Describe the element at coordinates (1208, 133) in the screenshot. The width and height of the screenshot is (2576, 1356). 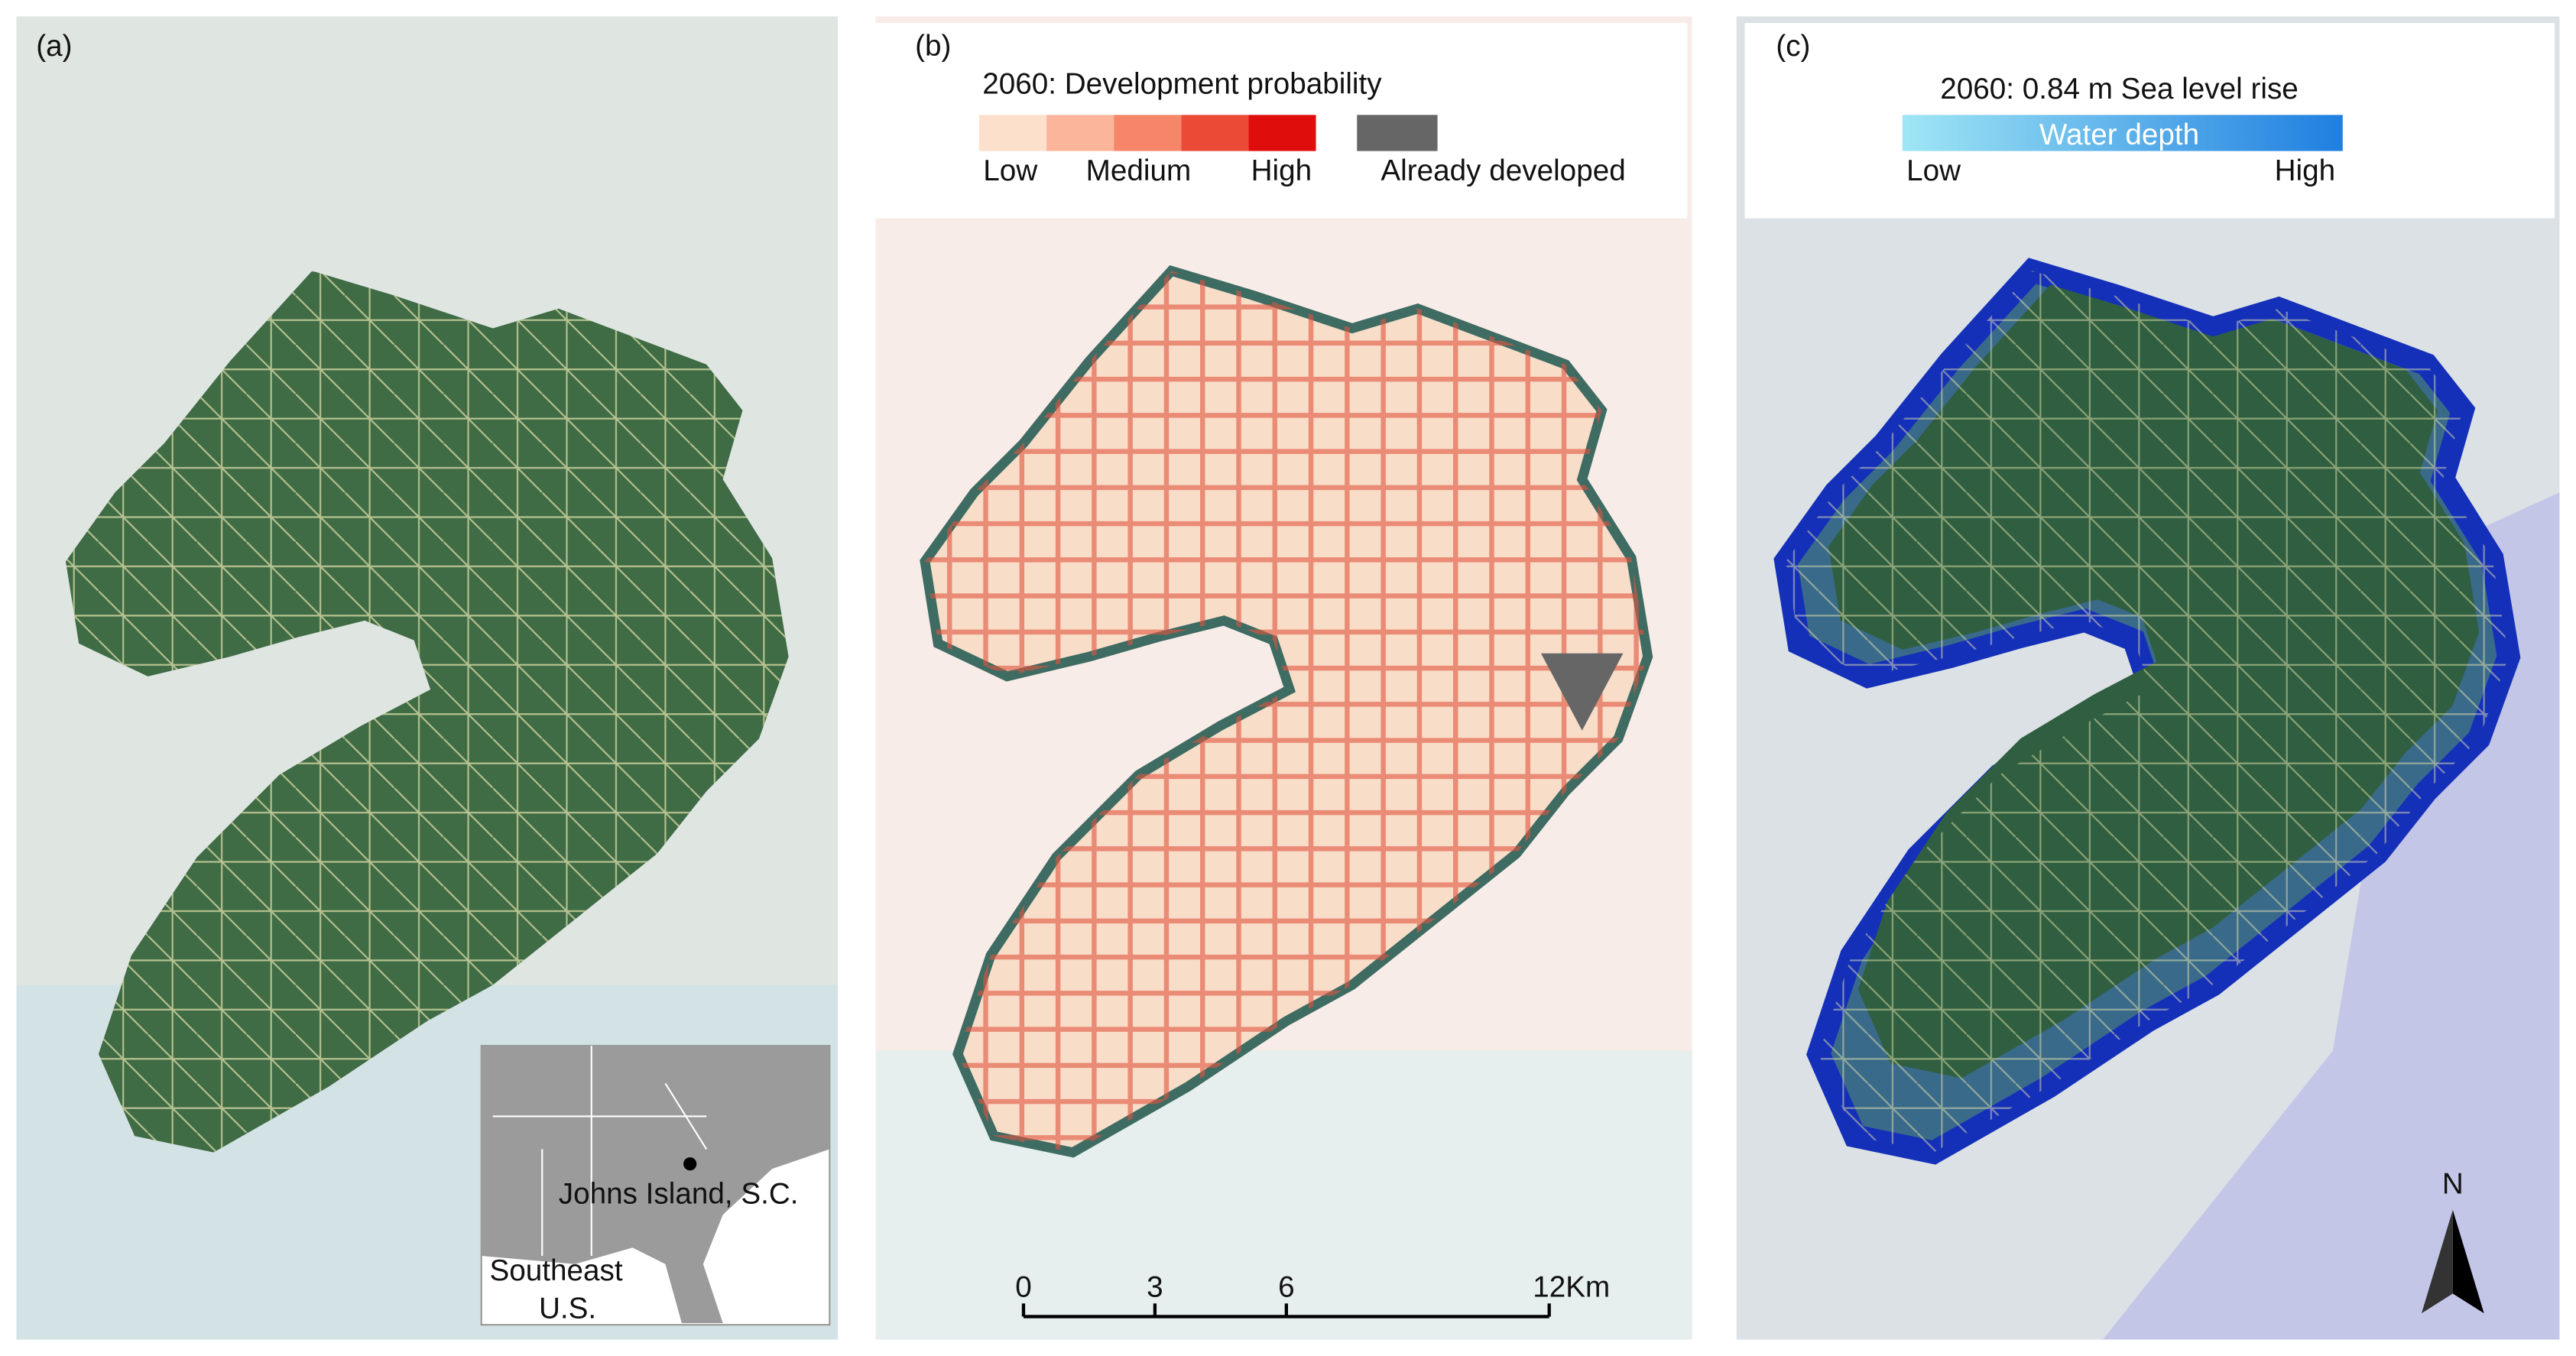
I see `legend-swatches` at that location.